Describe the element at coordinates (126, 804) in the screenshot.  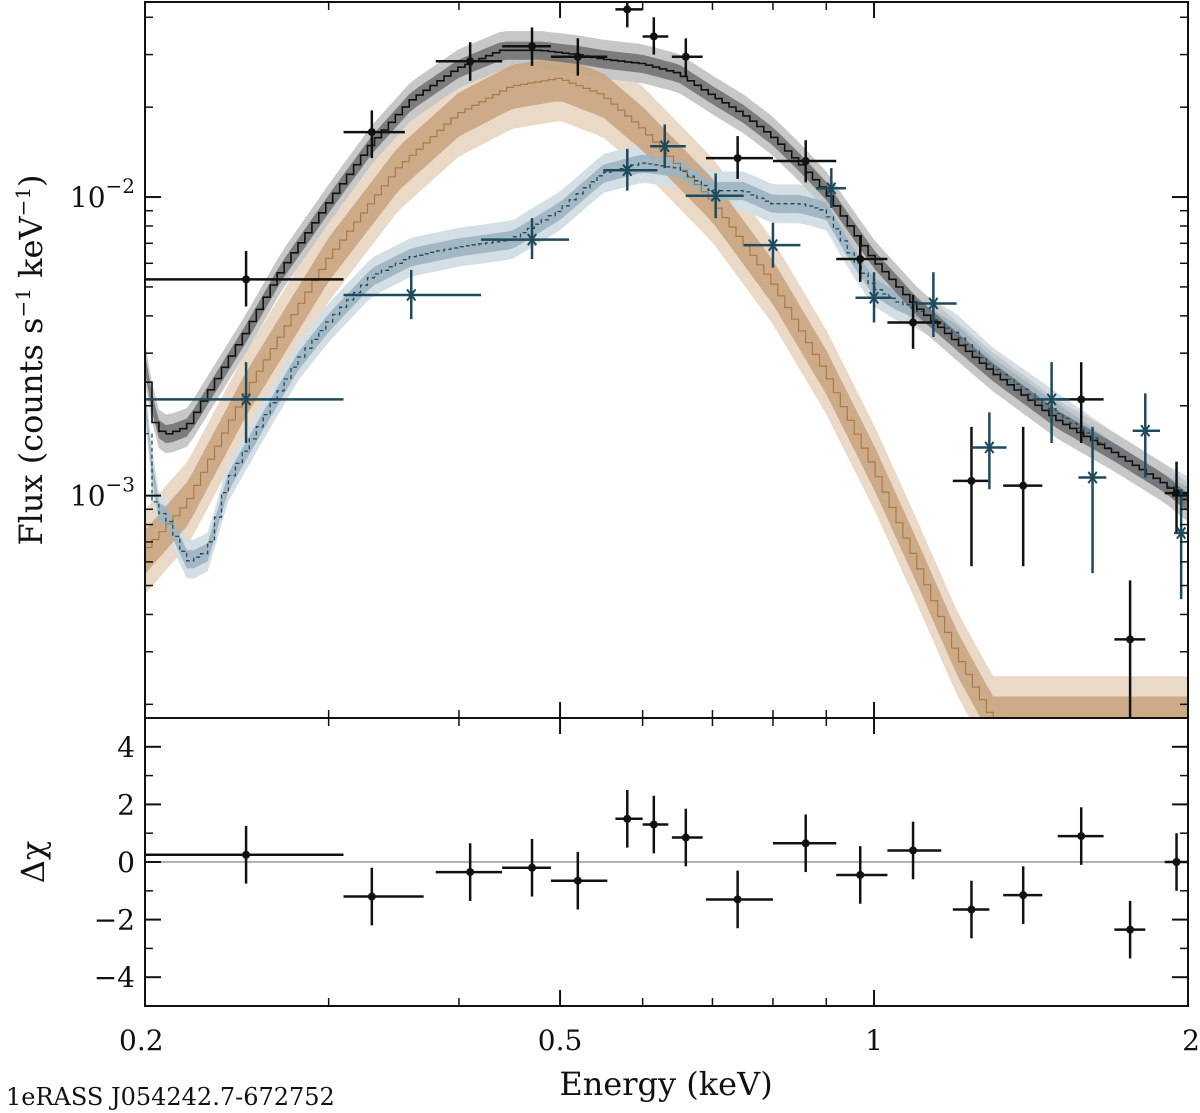
I see `residual-tick-label: 2` at that location.